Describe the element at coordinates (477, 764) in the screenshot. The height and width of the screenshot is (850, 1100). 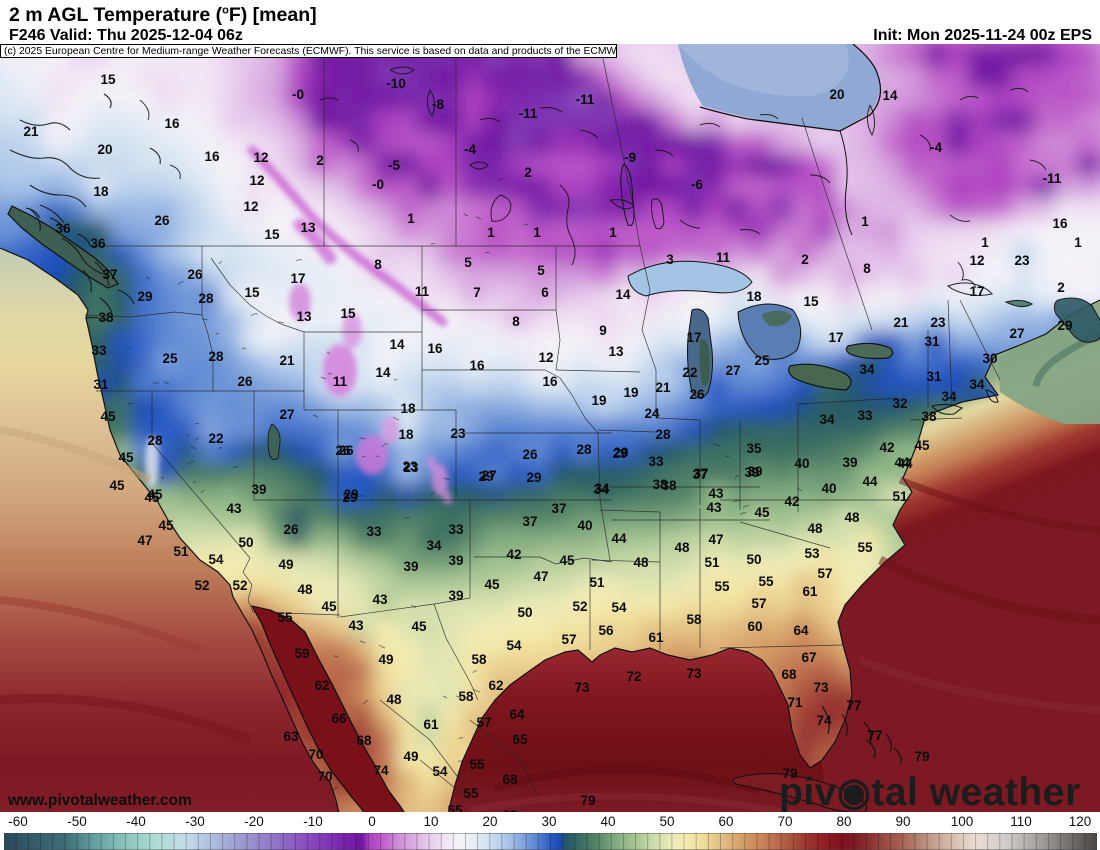
I see `svg-text: 55` at that location.